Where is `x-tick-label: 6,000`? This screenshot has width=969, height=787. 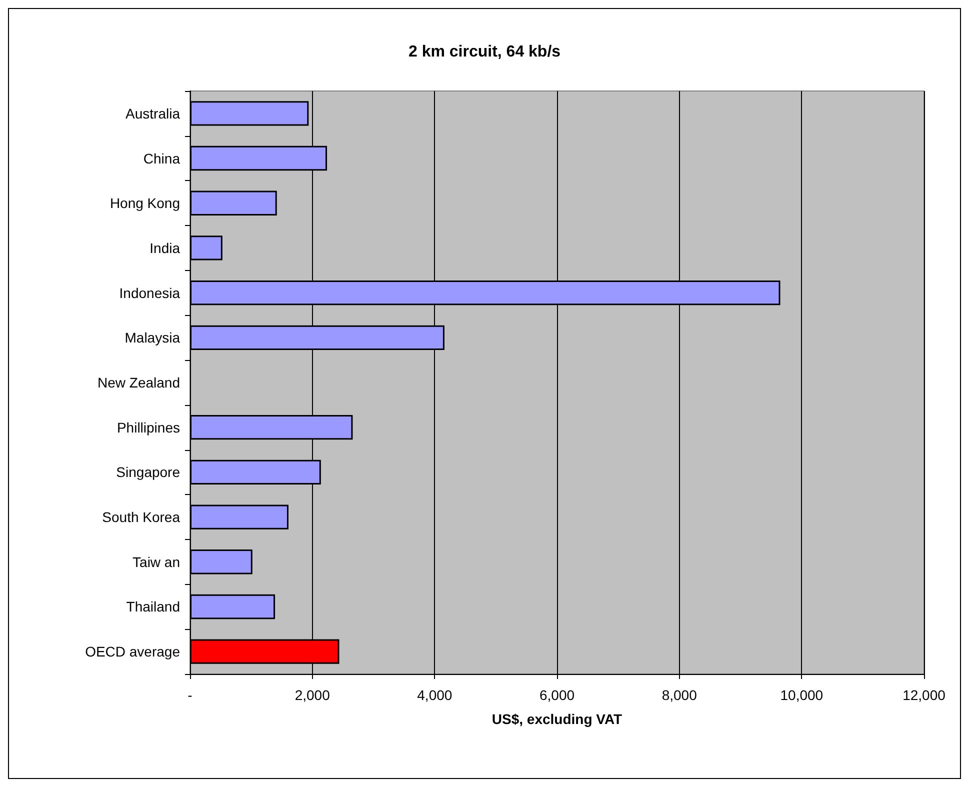
x-tick-label: 6,000 is located at coordinates (557, 695).